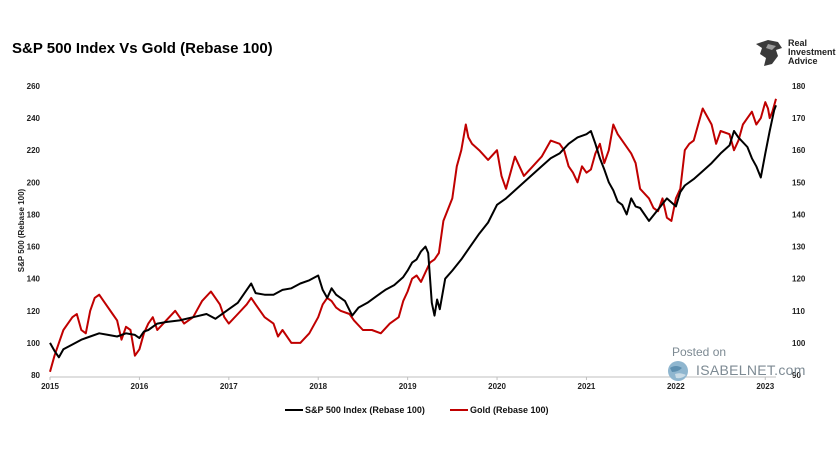  Describe the element at coordinates (798, 311) in the screenshot. I see `y-right-tick-label: 110` at that location.